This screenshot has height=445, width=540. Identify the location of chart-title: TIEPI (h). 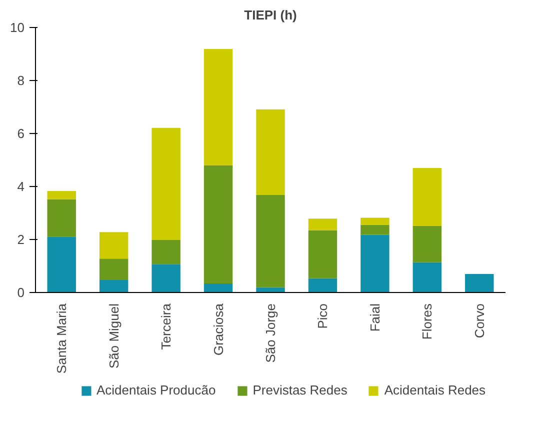
(270, 15).